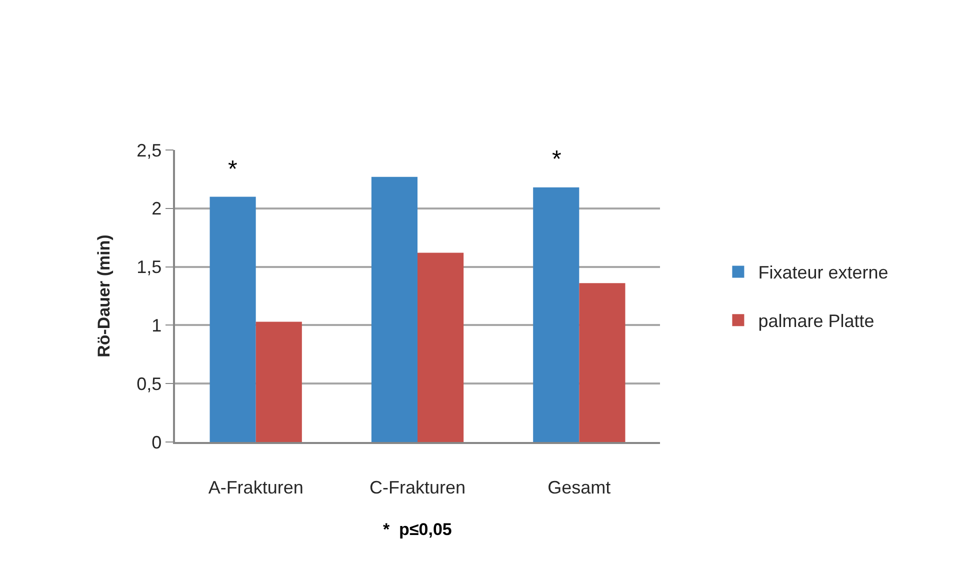 Image resolution: width=958 pixels, height=579 pixels. I want to click on y-axis-title: Rö-Dauer (min), so click(104, 296).